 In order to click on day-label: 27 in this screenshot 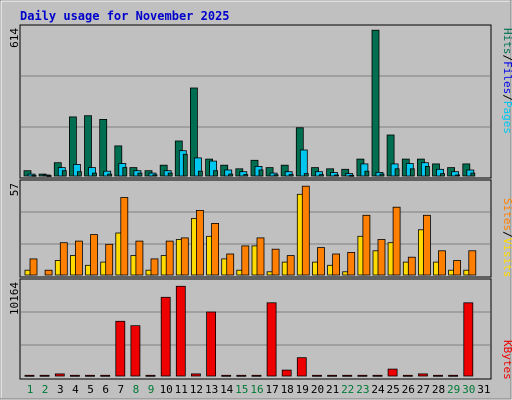, I will do `click(423, 389)`.